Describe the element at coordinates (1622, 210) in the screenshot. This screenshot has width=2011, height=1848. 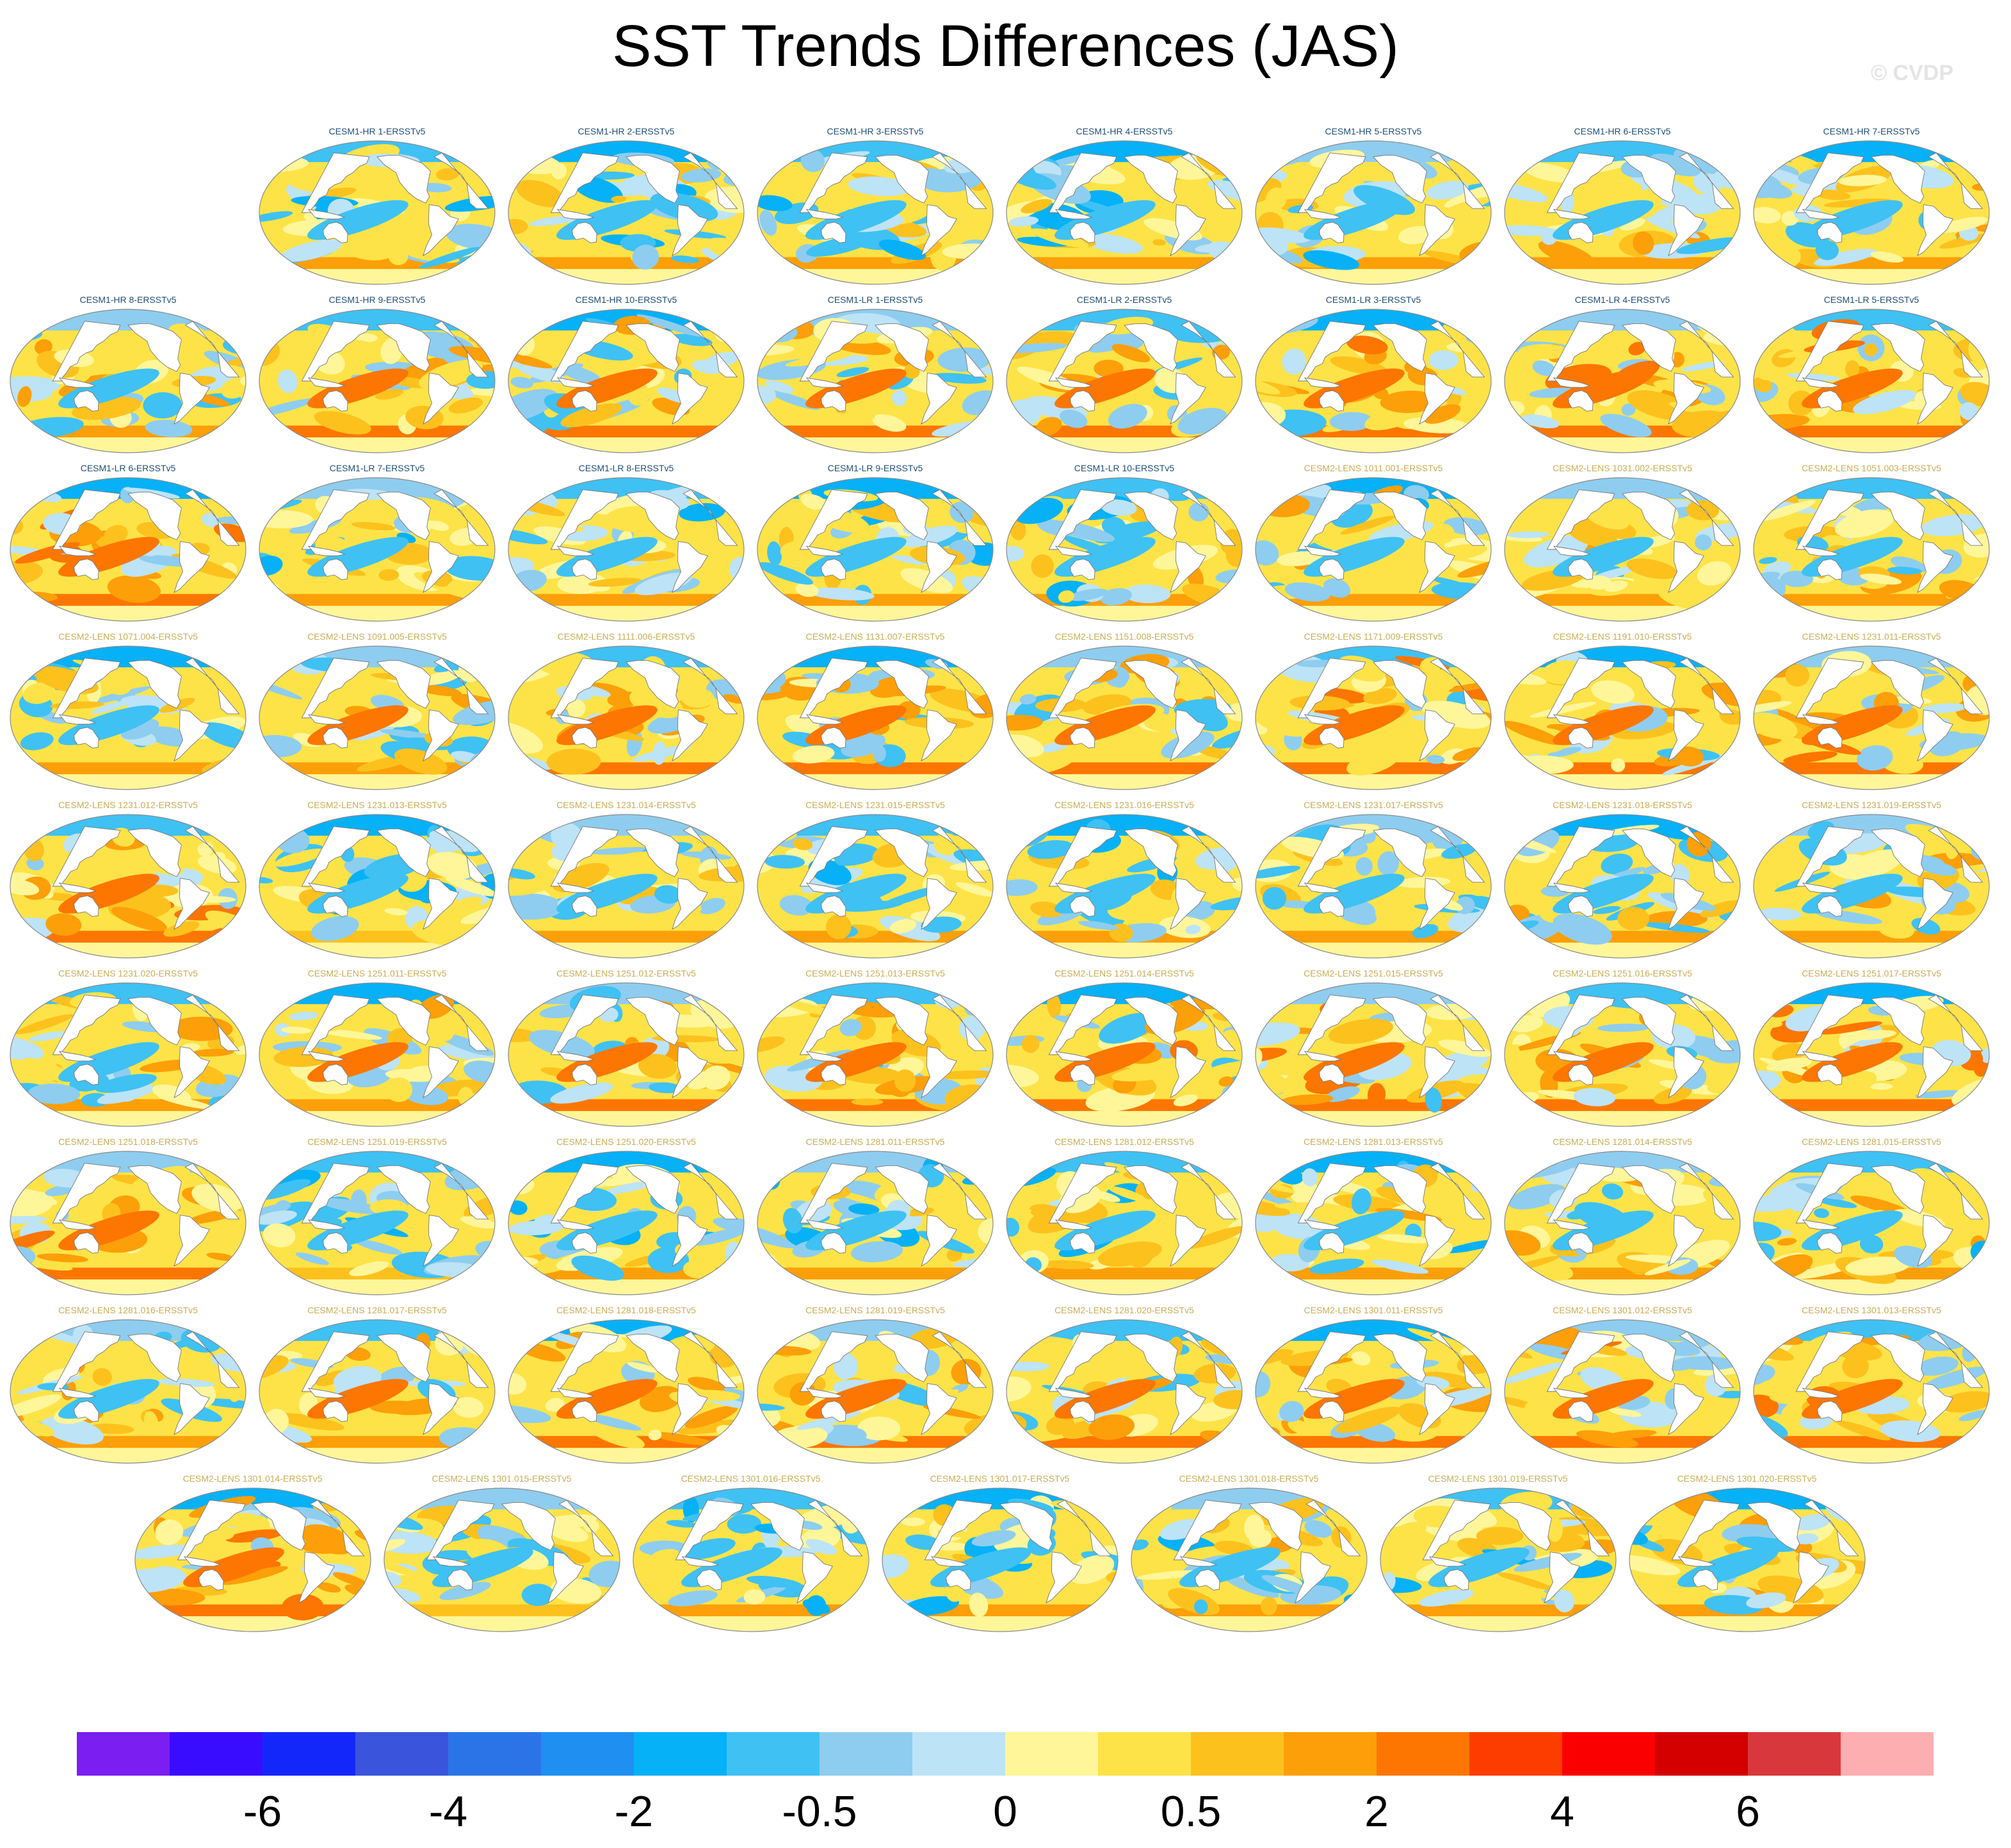
I see `map-panel: CESM1-HR 6-ERSSTv5` at that location.